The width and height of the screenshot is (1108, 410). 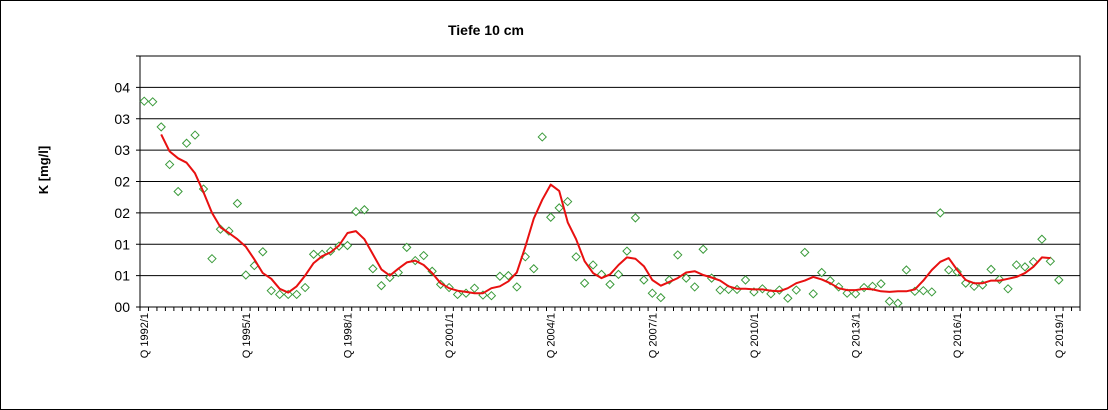 What do you see at coordinates (43, 170) in the screenshot?
I see `y-axis-label: K [mg/l]` at bounding box center [43, 170].